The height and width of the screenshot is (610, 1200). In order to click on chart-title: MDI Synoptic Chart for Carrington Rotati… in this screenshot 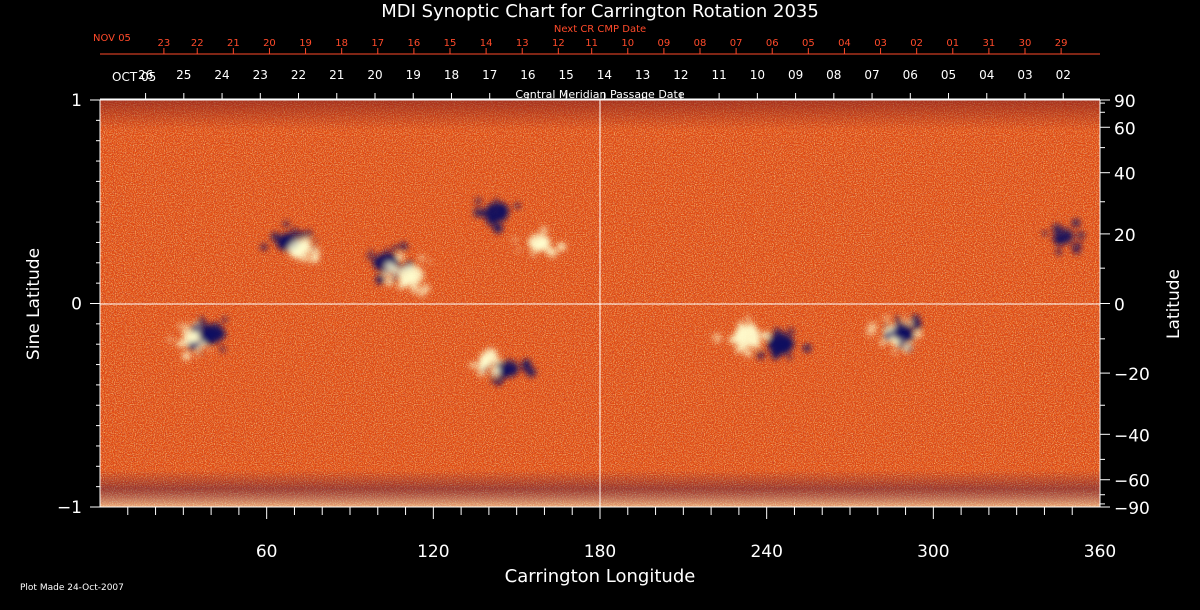, I will do `click(600, 11)`.